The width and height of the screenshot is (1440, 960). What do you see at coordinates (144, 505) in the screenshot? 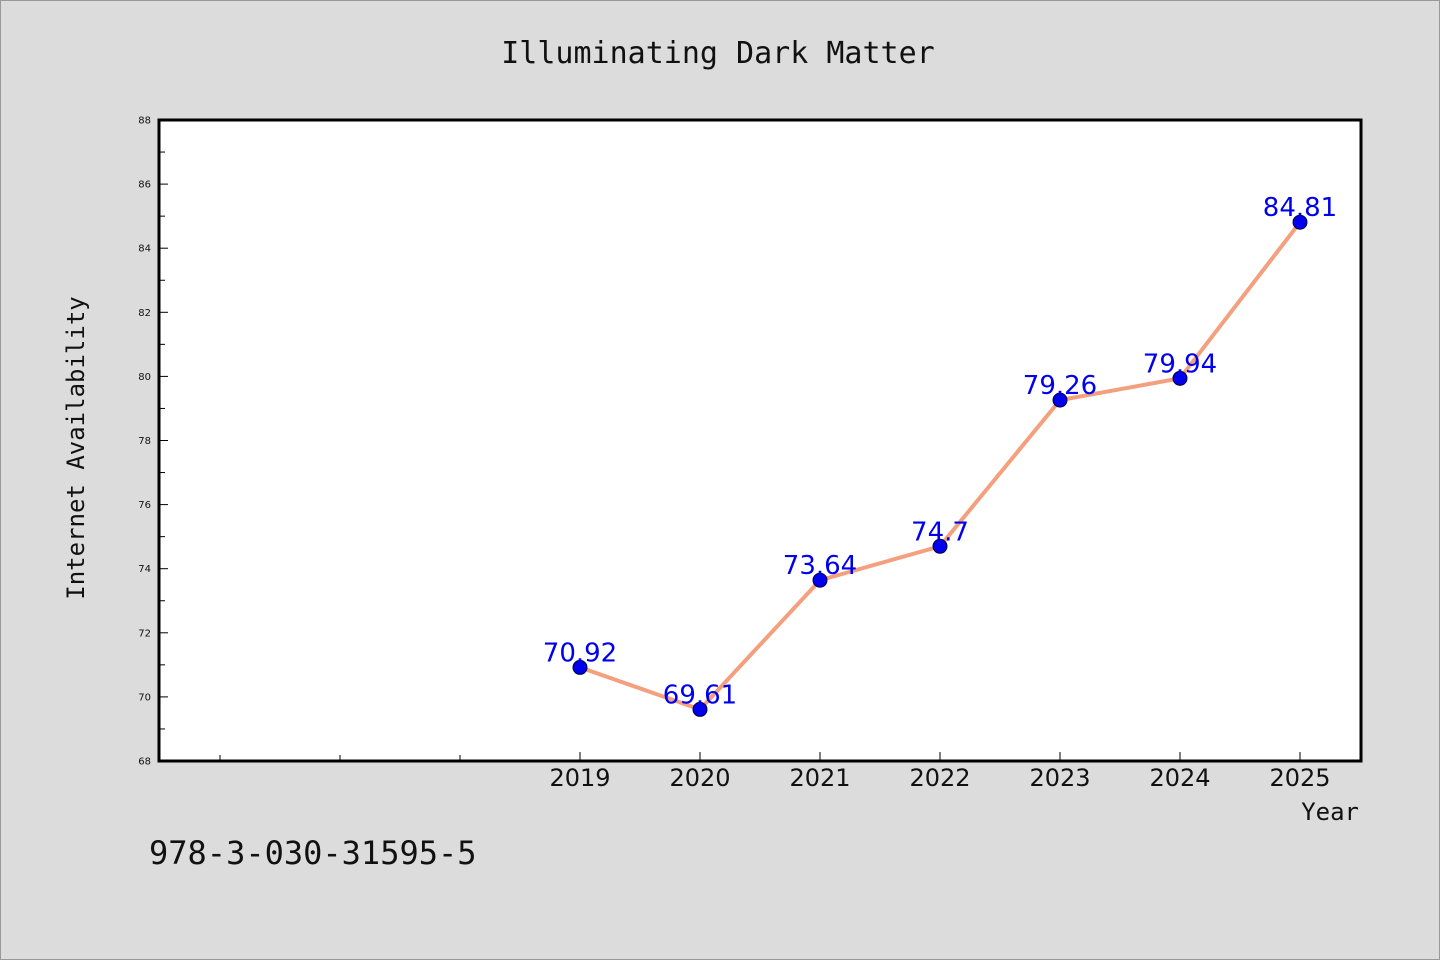
I see `y-tick-label: 76` at bounding box center [144, 505].